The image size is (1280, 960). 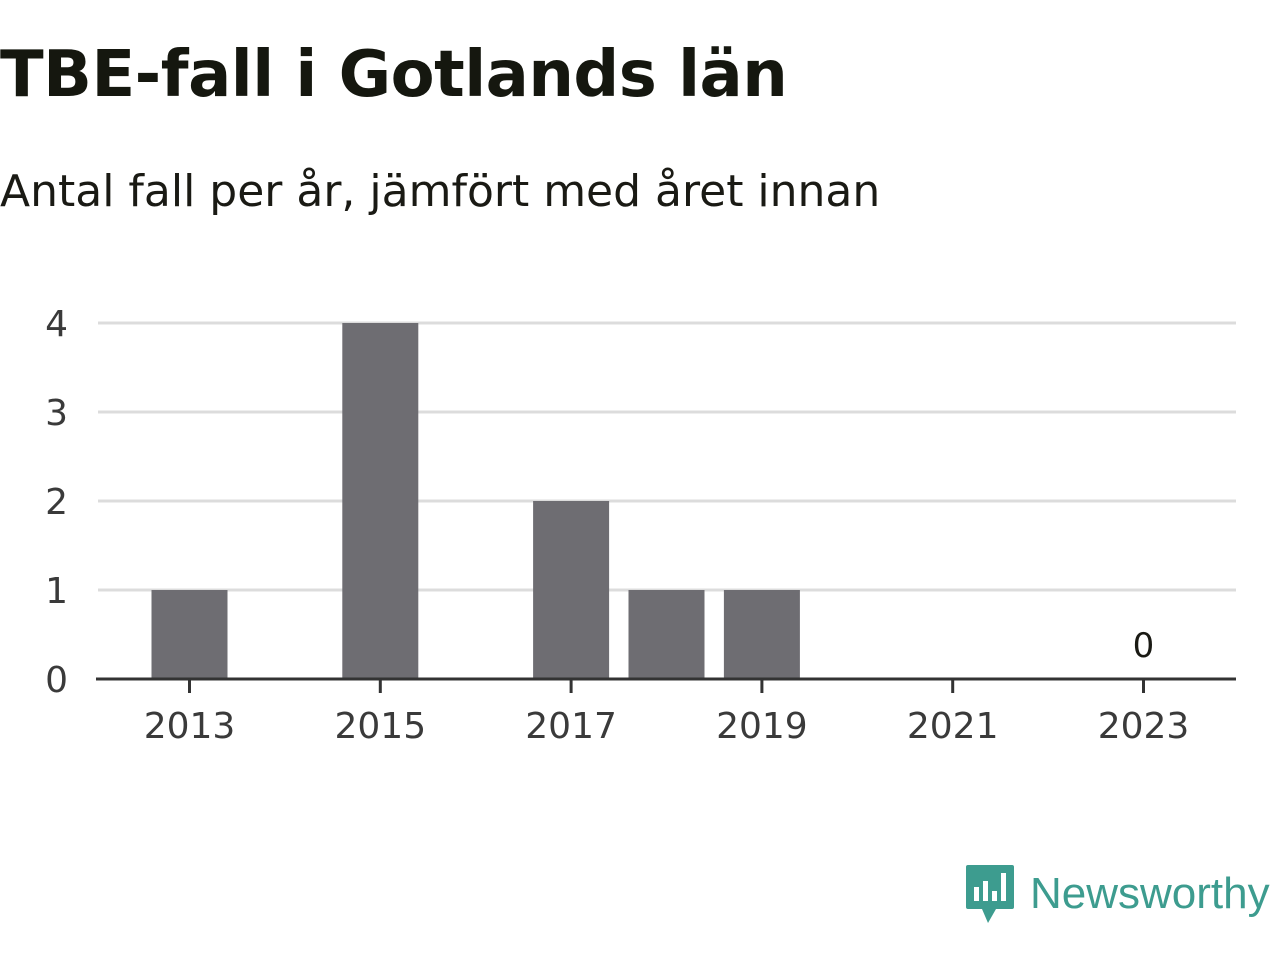 I want to click on data-label-2023: 0, so click(x=1144, y=646).